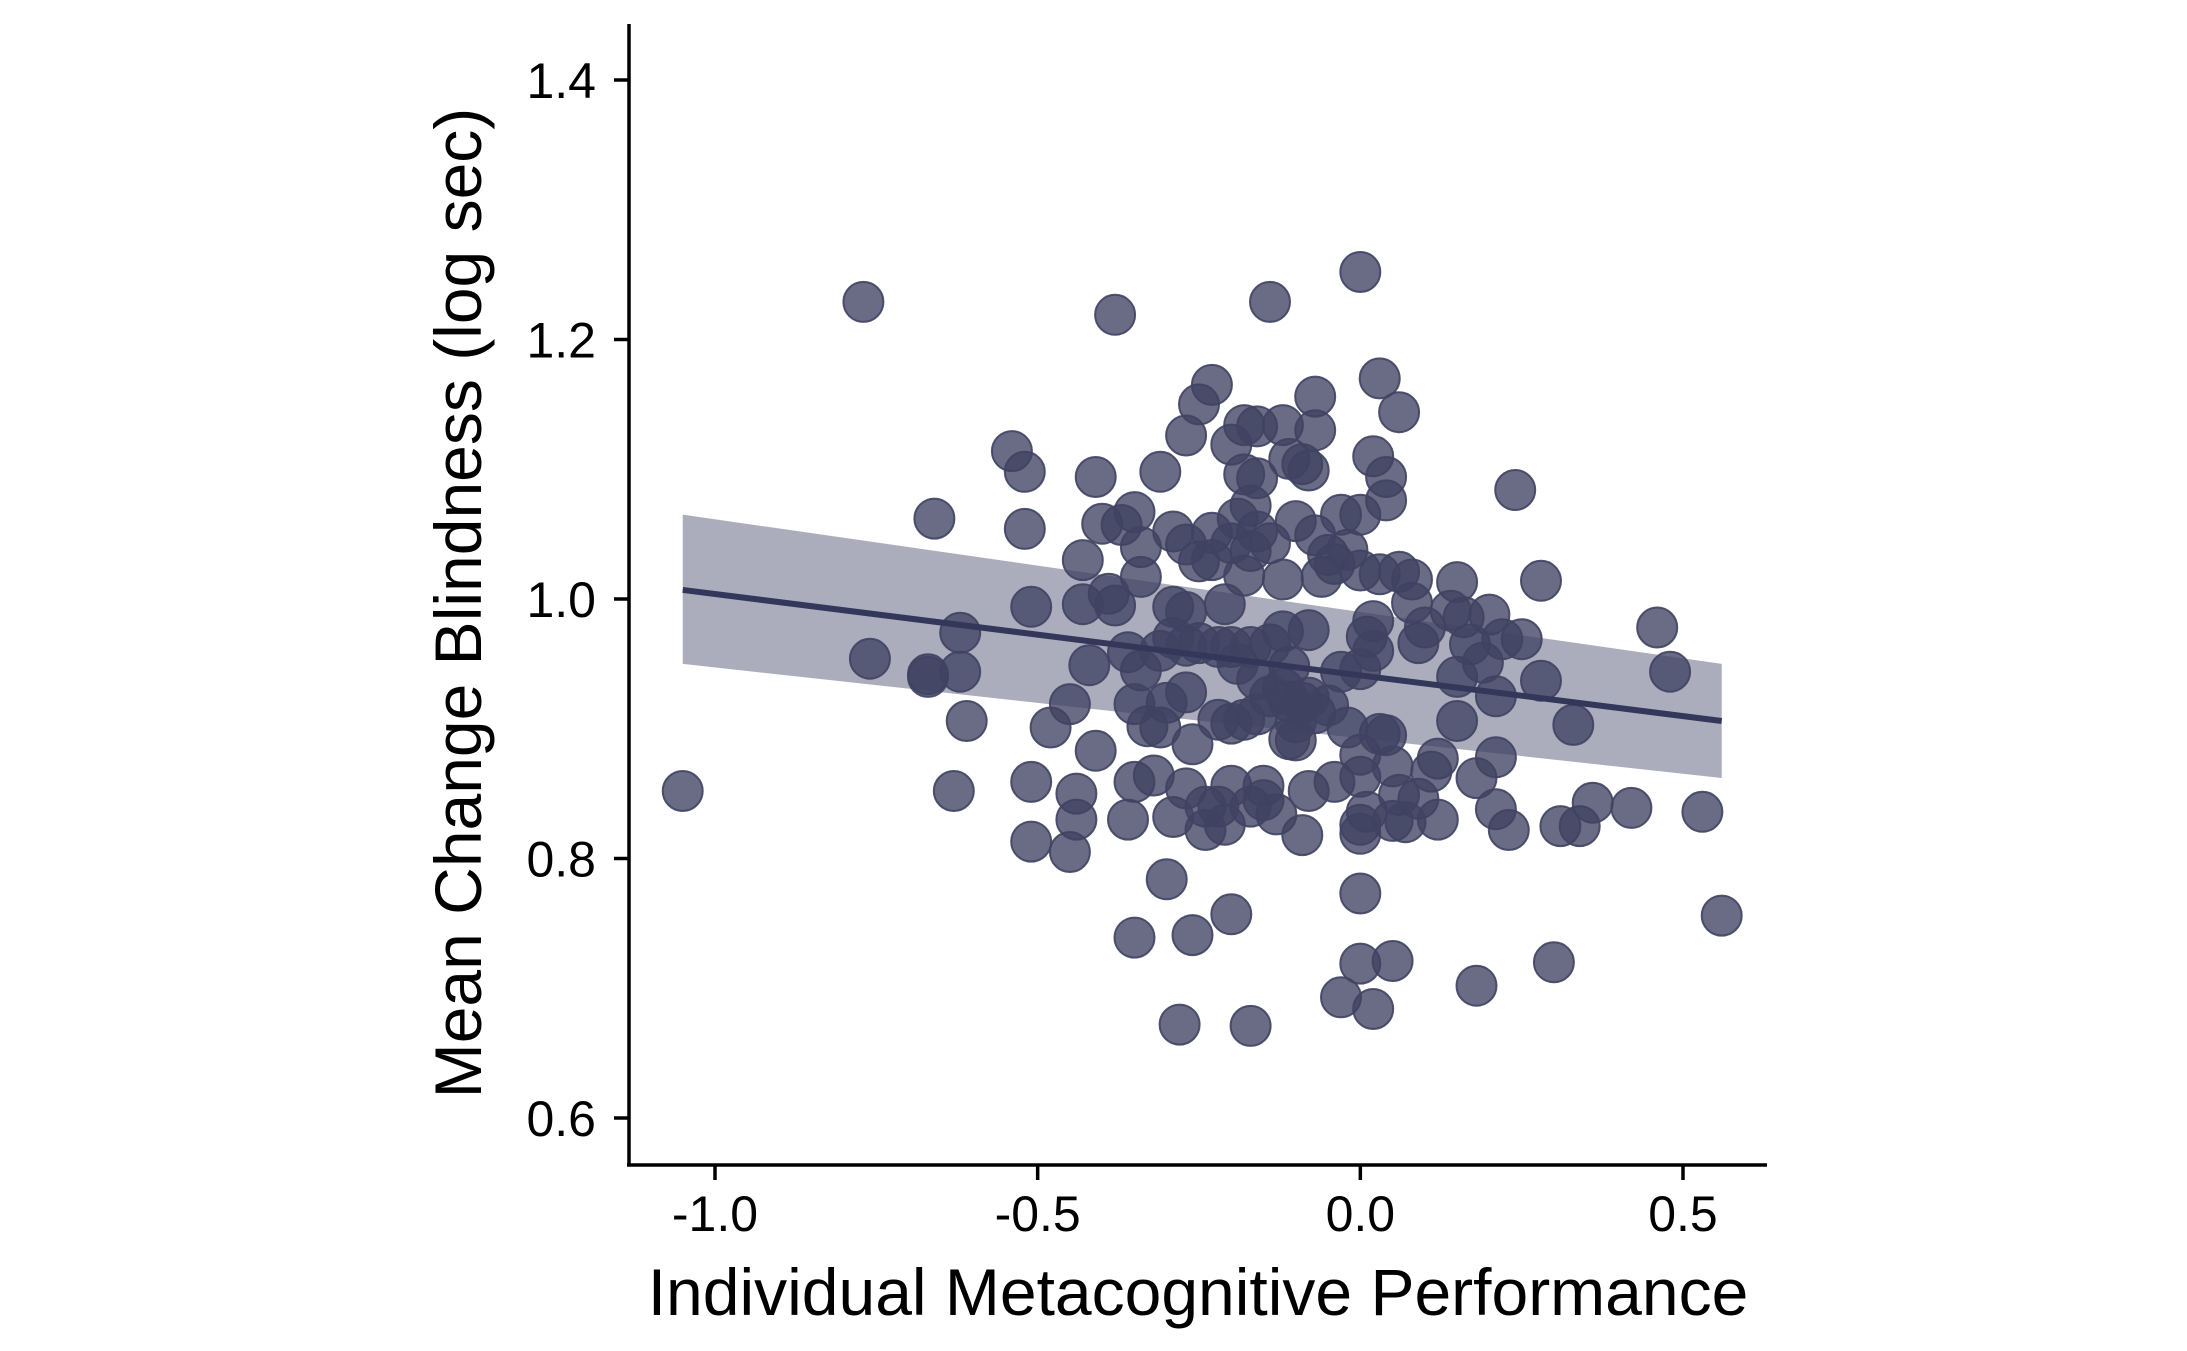 The height and width of the screenshot is (1351, 2187). I want to click on y-tick-label: 0.6, so click(561, 1119).